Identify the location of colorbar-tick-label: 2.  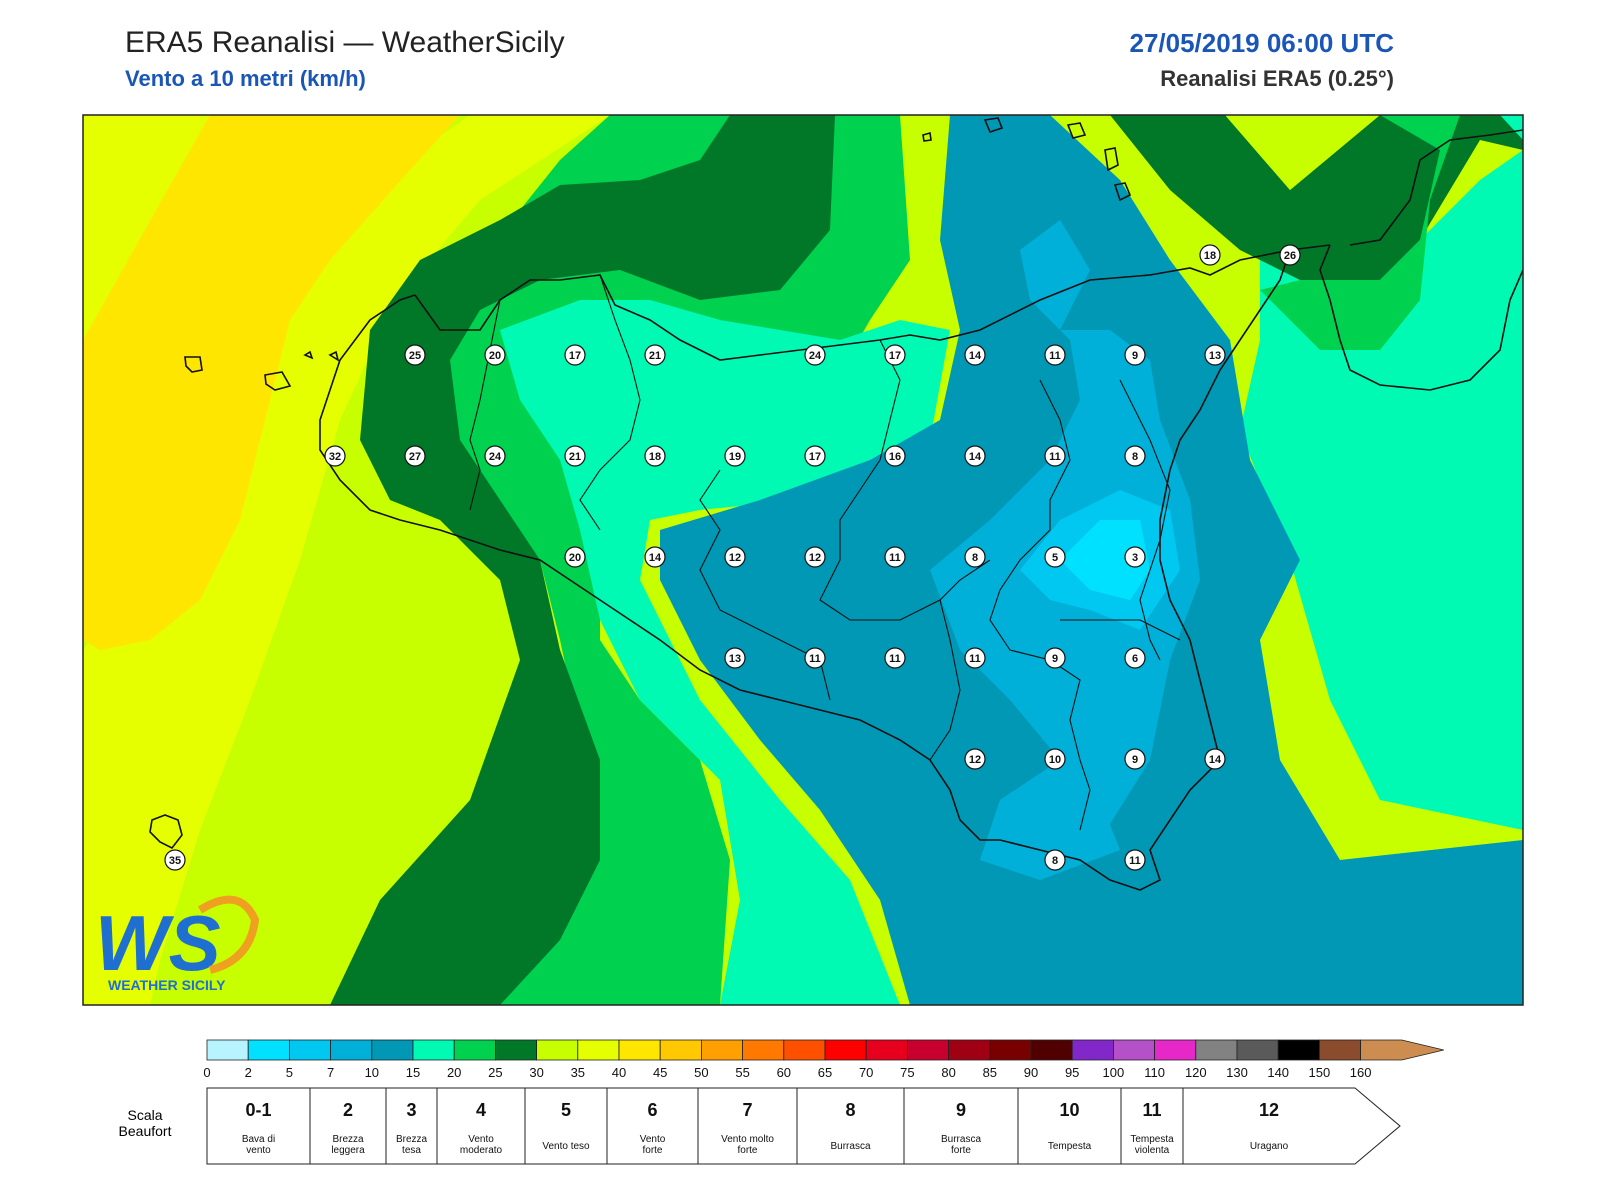
(248, 1072).